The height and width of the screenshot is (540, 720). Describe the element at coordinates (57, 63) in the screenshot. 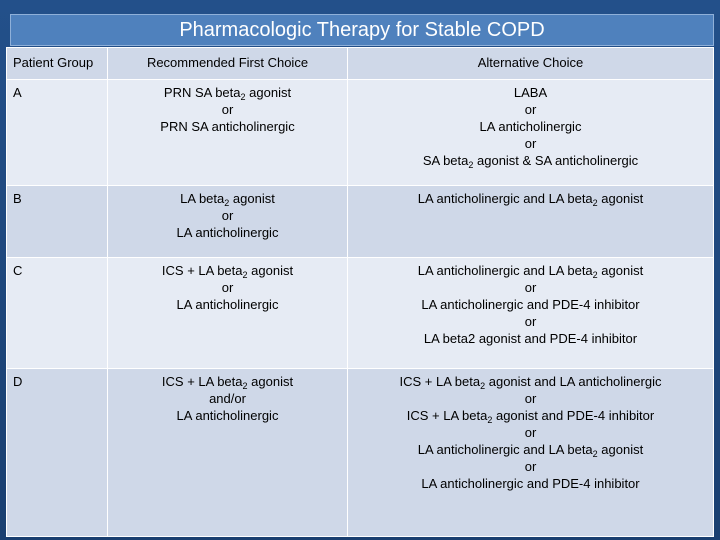

I see `header-patient-group: Patient Group` at that location.